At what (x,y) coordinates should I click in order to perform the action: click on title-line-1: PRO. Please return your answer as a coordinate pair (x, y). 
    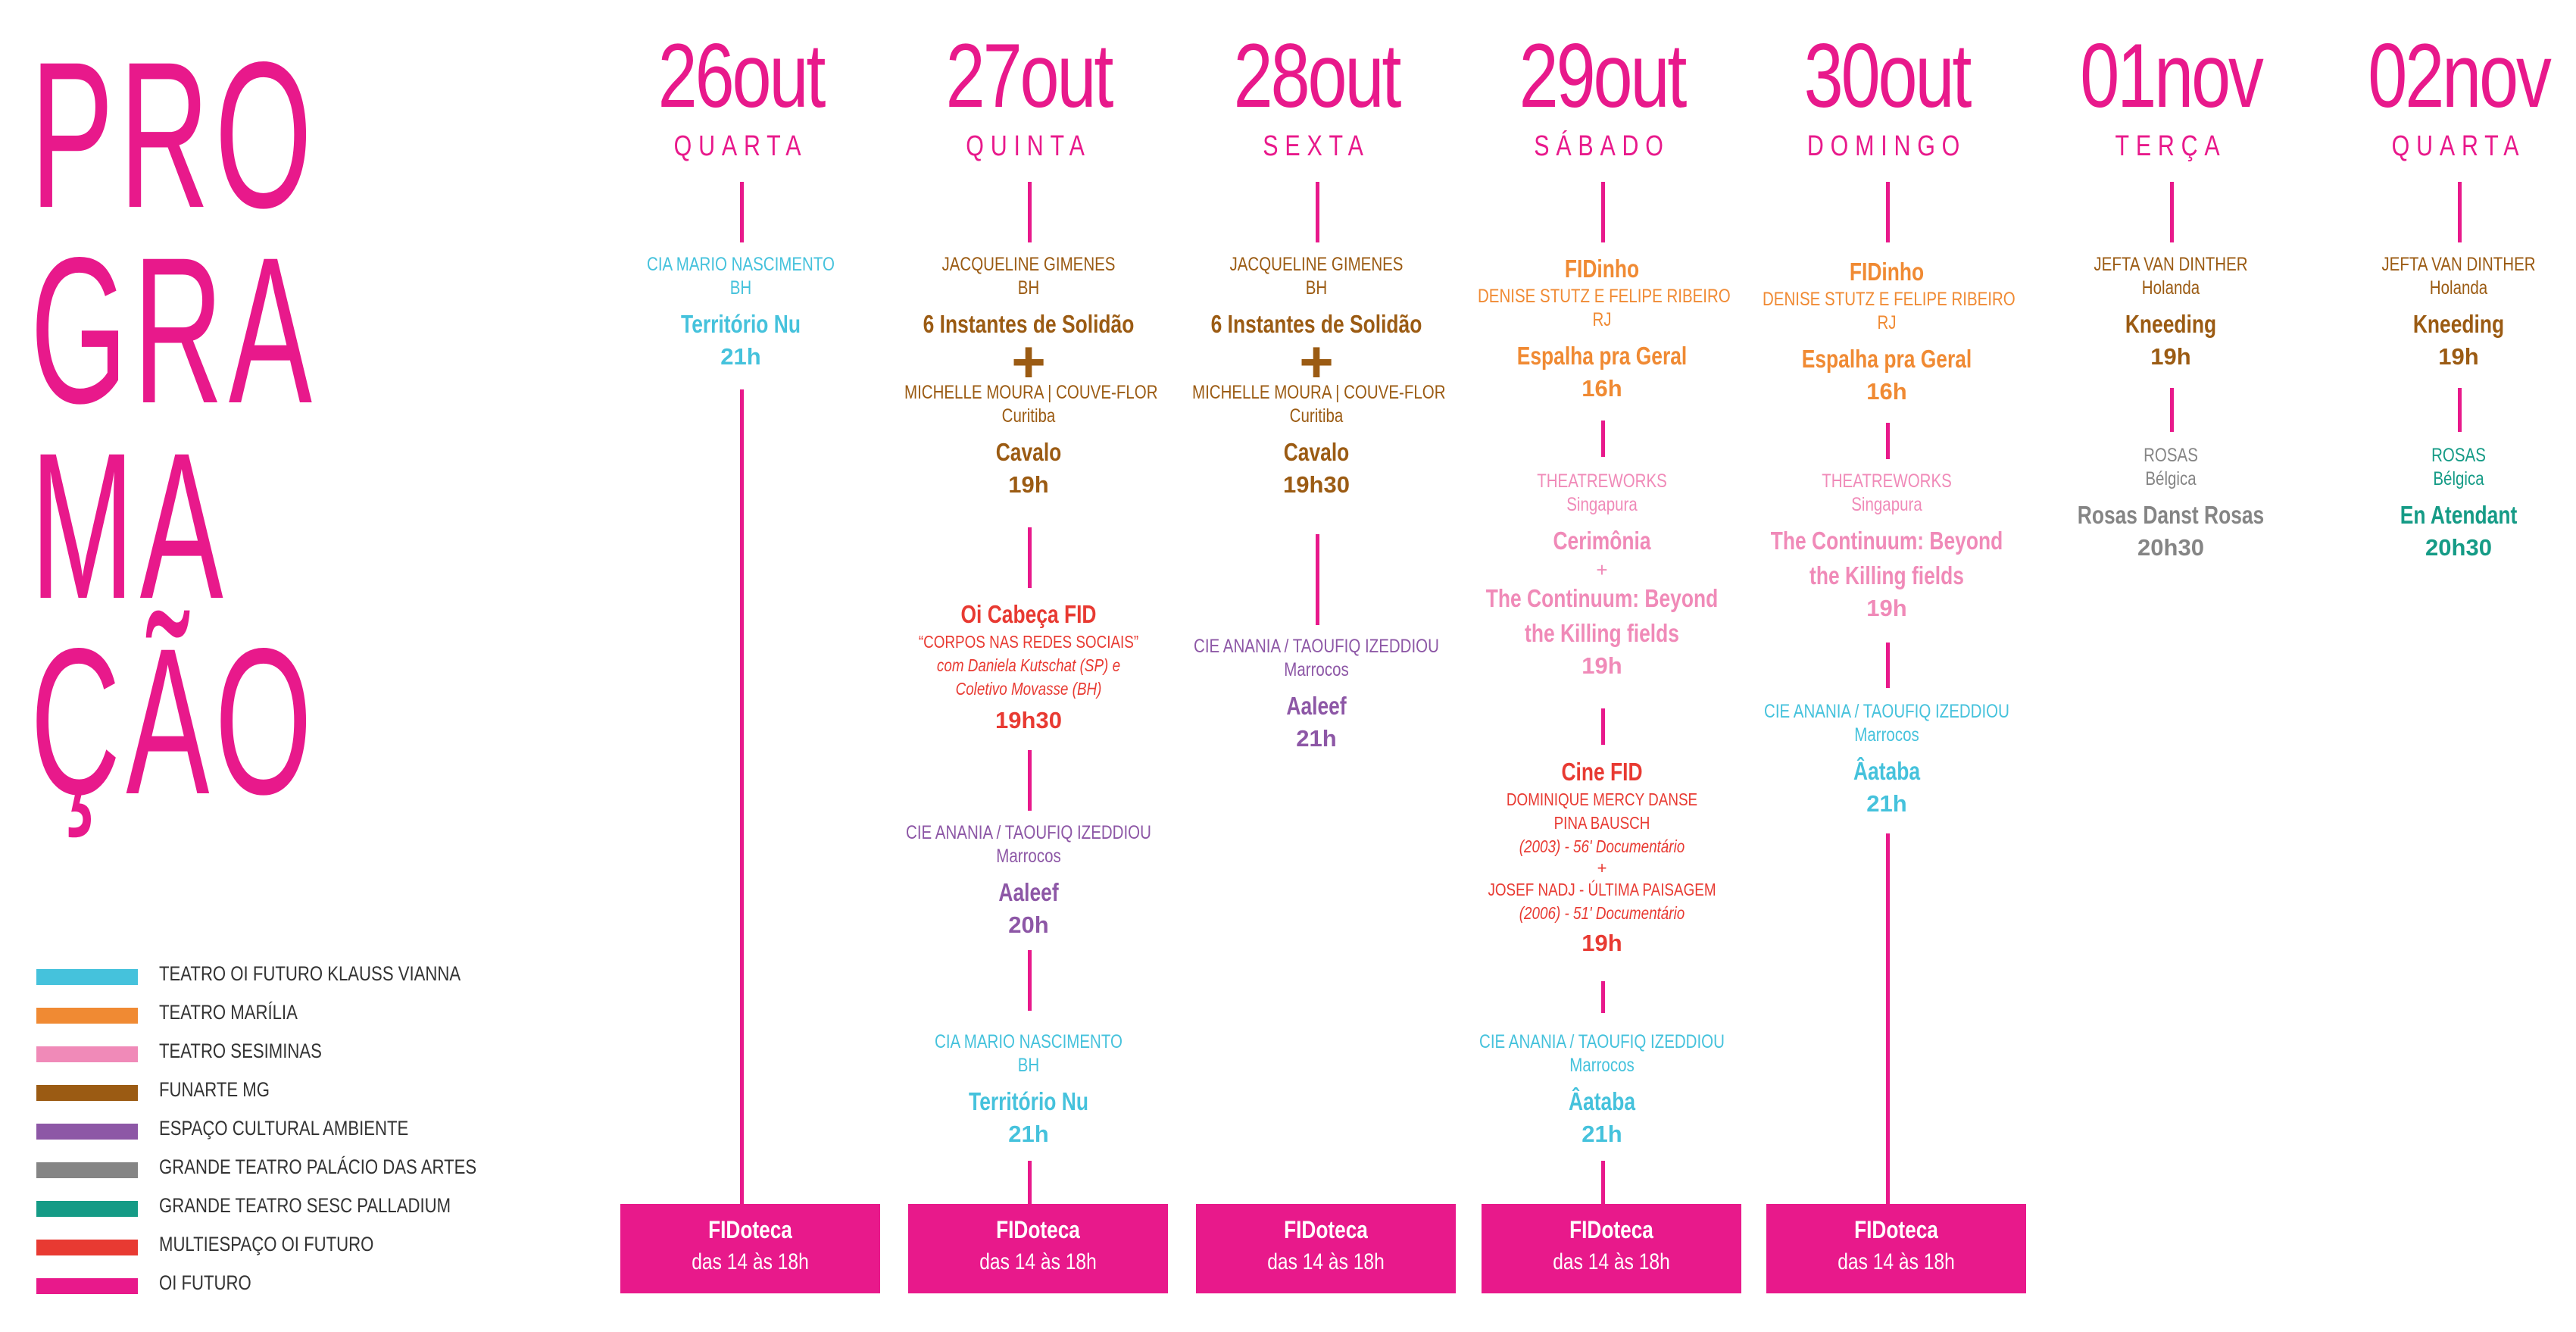
    Looking at the image, I should click on (174, 135).